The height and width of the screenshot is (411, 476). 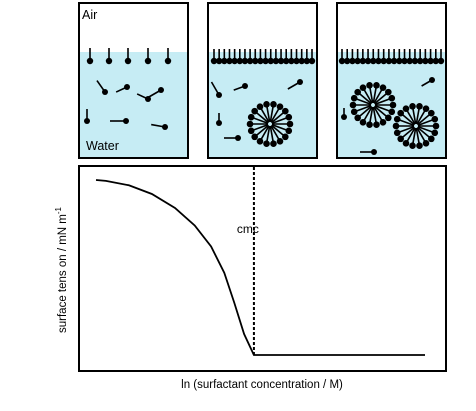 I want to click on panel-frame, so click(x=133, y=80).